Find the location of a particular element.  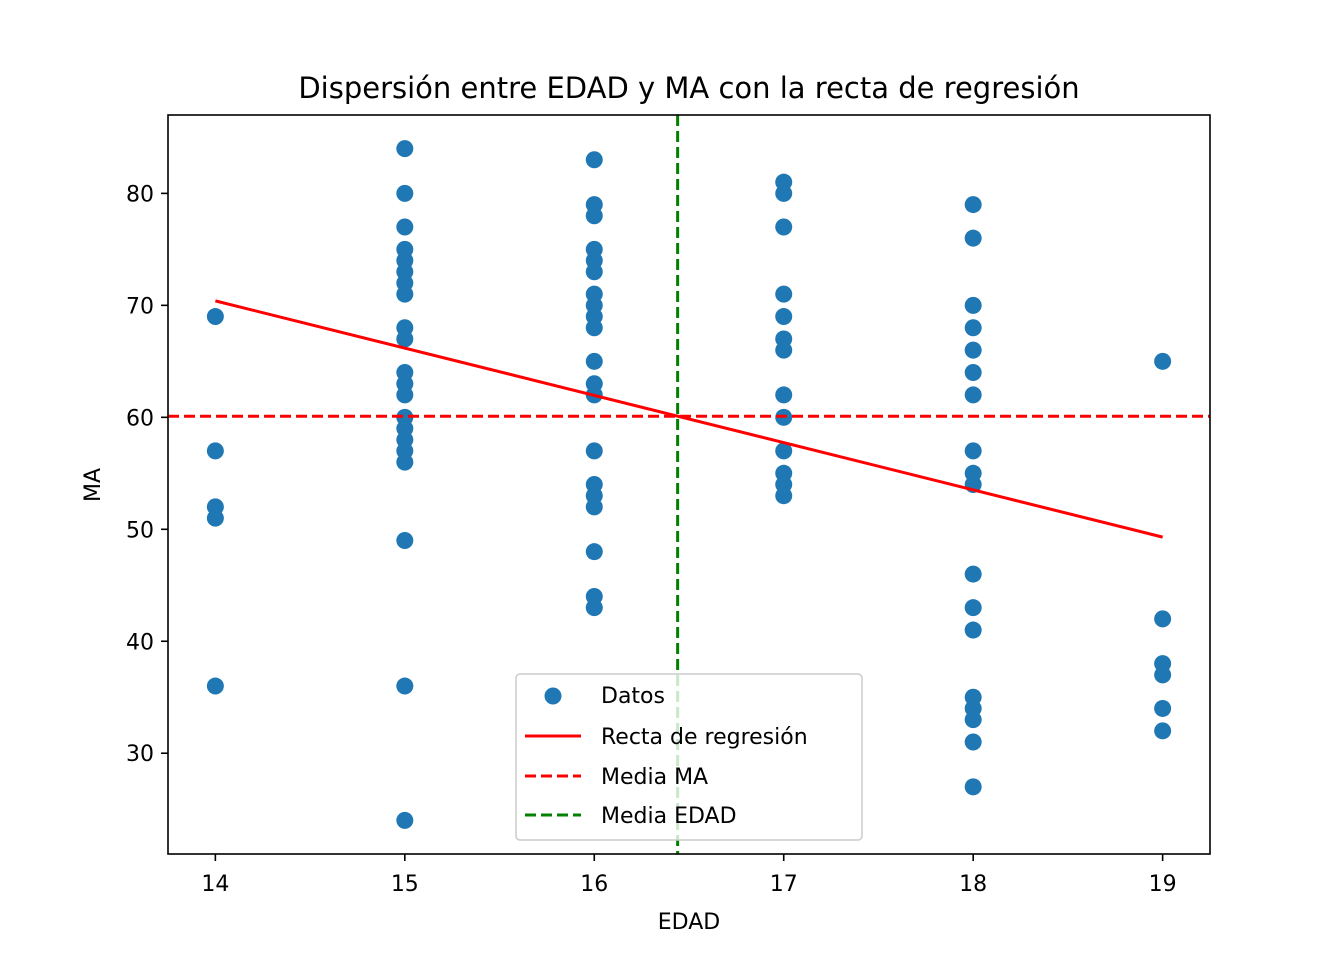

legend-box is located at coordinates (689, 757).